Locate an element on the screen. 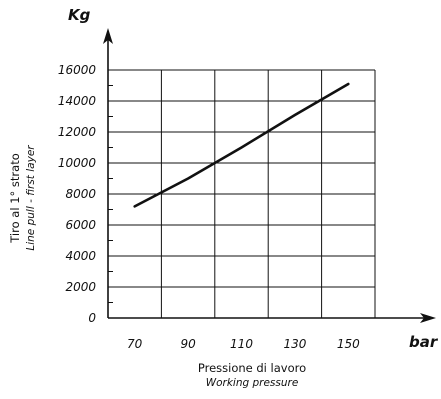 This screenshot has height=399, width=441. y-tick-label-2: 4000 is located at coordinates (80, 256).